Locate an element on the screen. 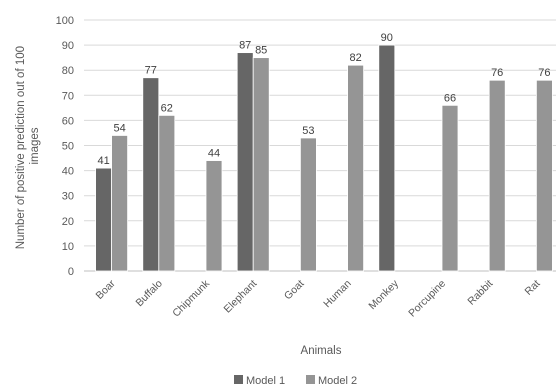 Image resolution: width=556 pixels, height=390 pixels. data-label-rat-series-2: 76 is located at coordinates (544, 73).